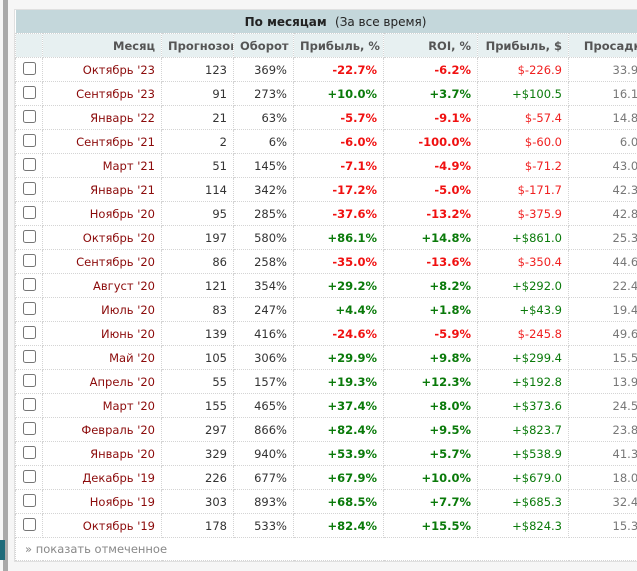 The width and height of the screenshot is (637, 571). Describe the element at coordinates (197, 45) in the screenshot. I see `column-header-bets: Прогнозов` at that location.